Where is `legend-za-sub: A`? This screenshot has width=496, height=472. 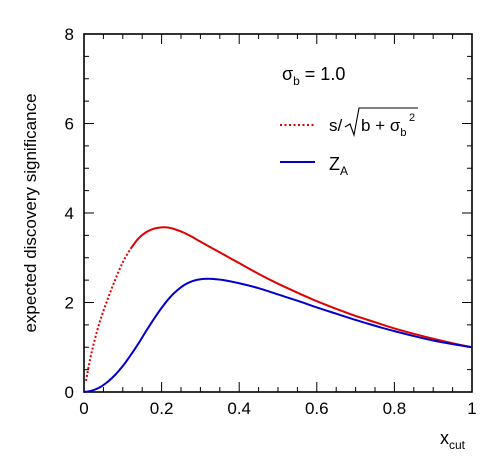 legend-za-sub: A is located at coordinates (344, 171).